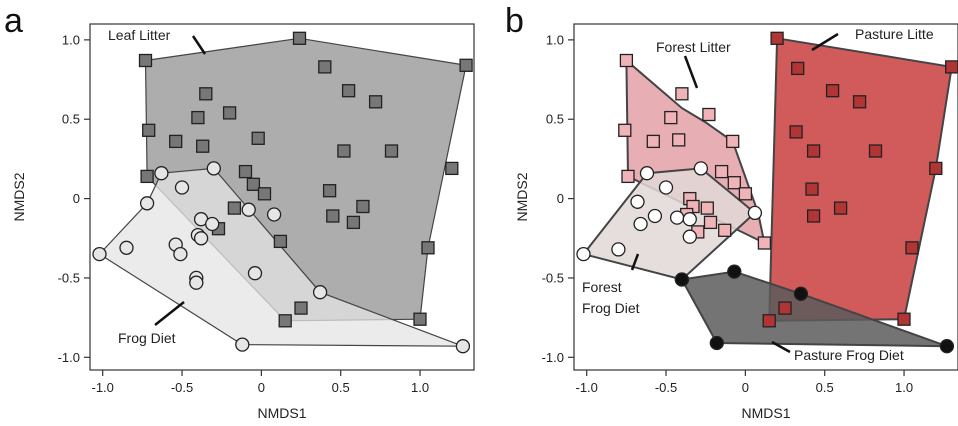 The height and width of the screenshot is (426, 958). Describe the element at coordinates (860, 179) in the screenshot. I see `hull-pasture-litter` at that location.